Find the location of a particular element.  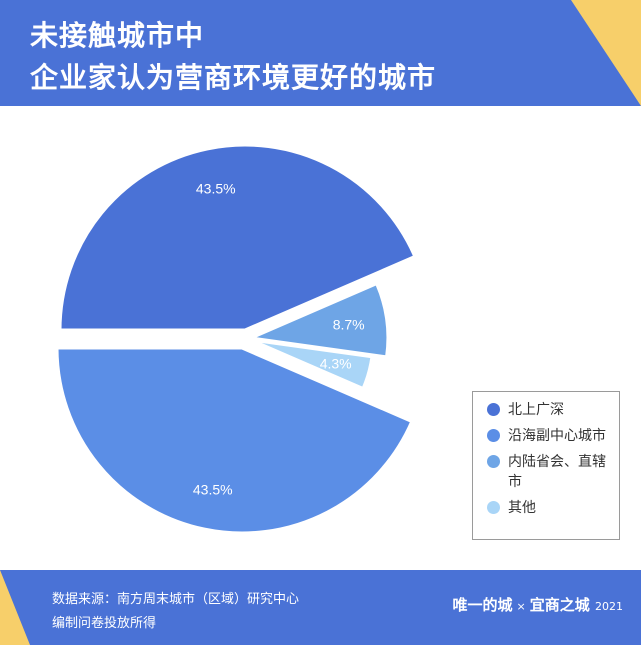

data-source-line-1: 数据来源：南方周末城市（区域）研究中心 is located at coordinates (176, 599).